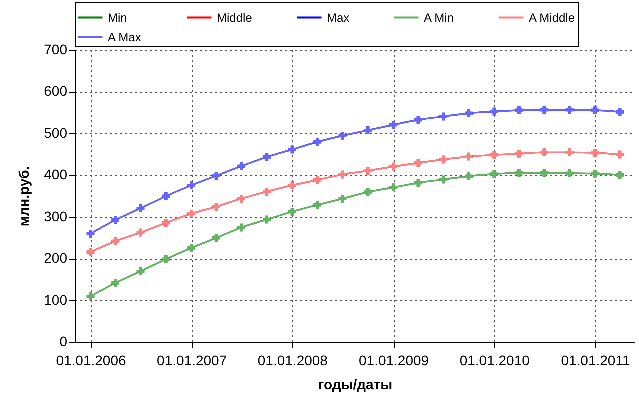  I want to click on legend-label: Middle, so click(235, 17).